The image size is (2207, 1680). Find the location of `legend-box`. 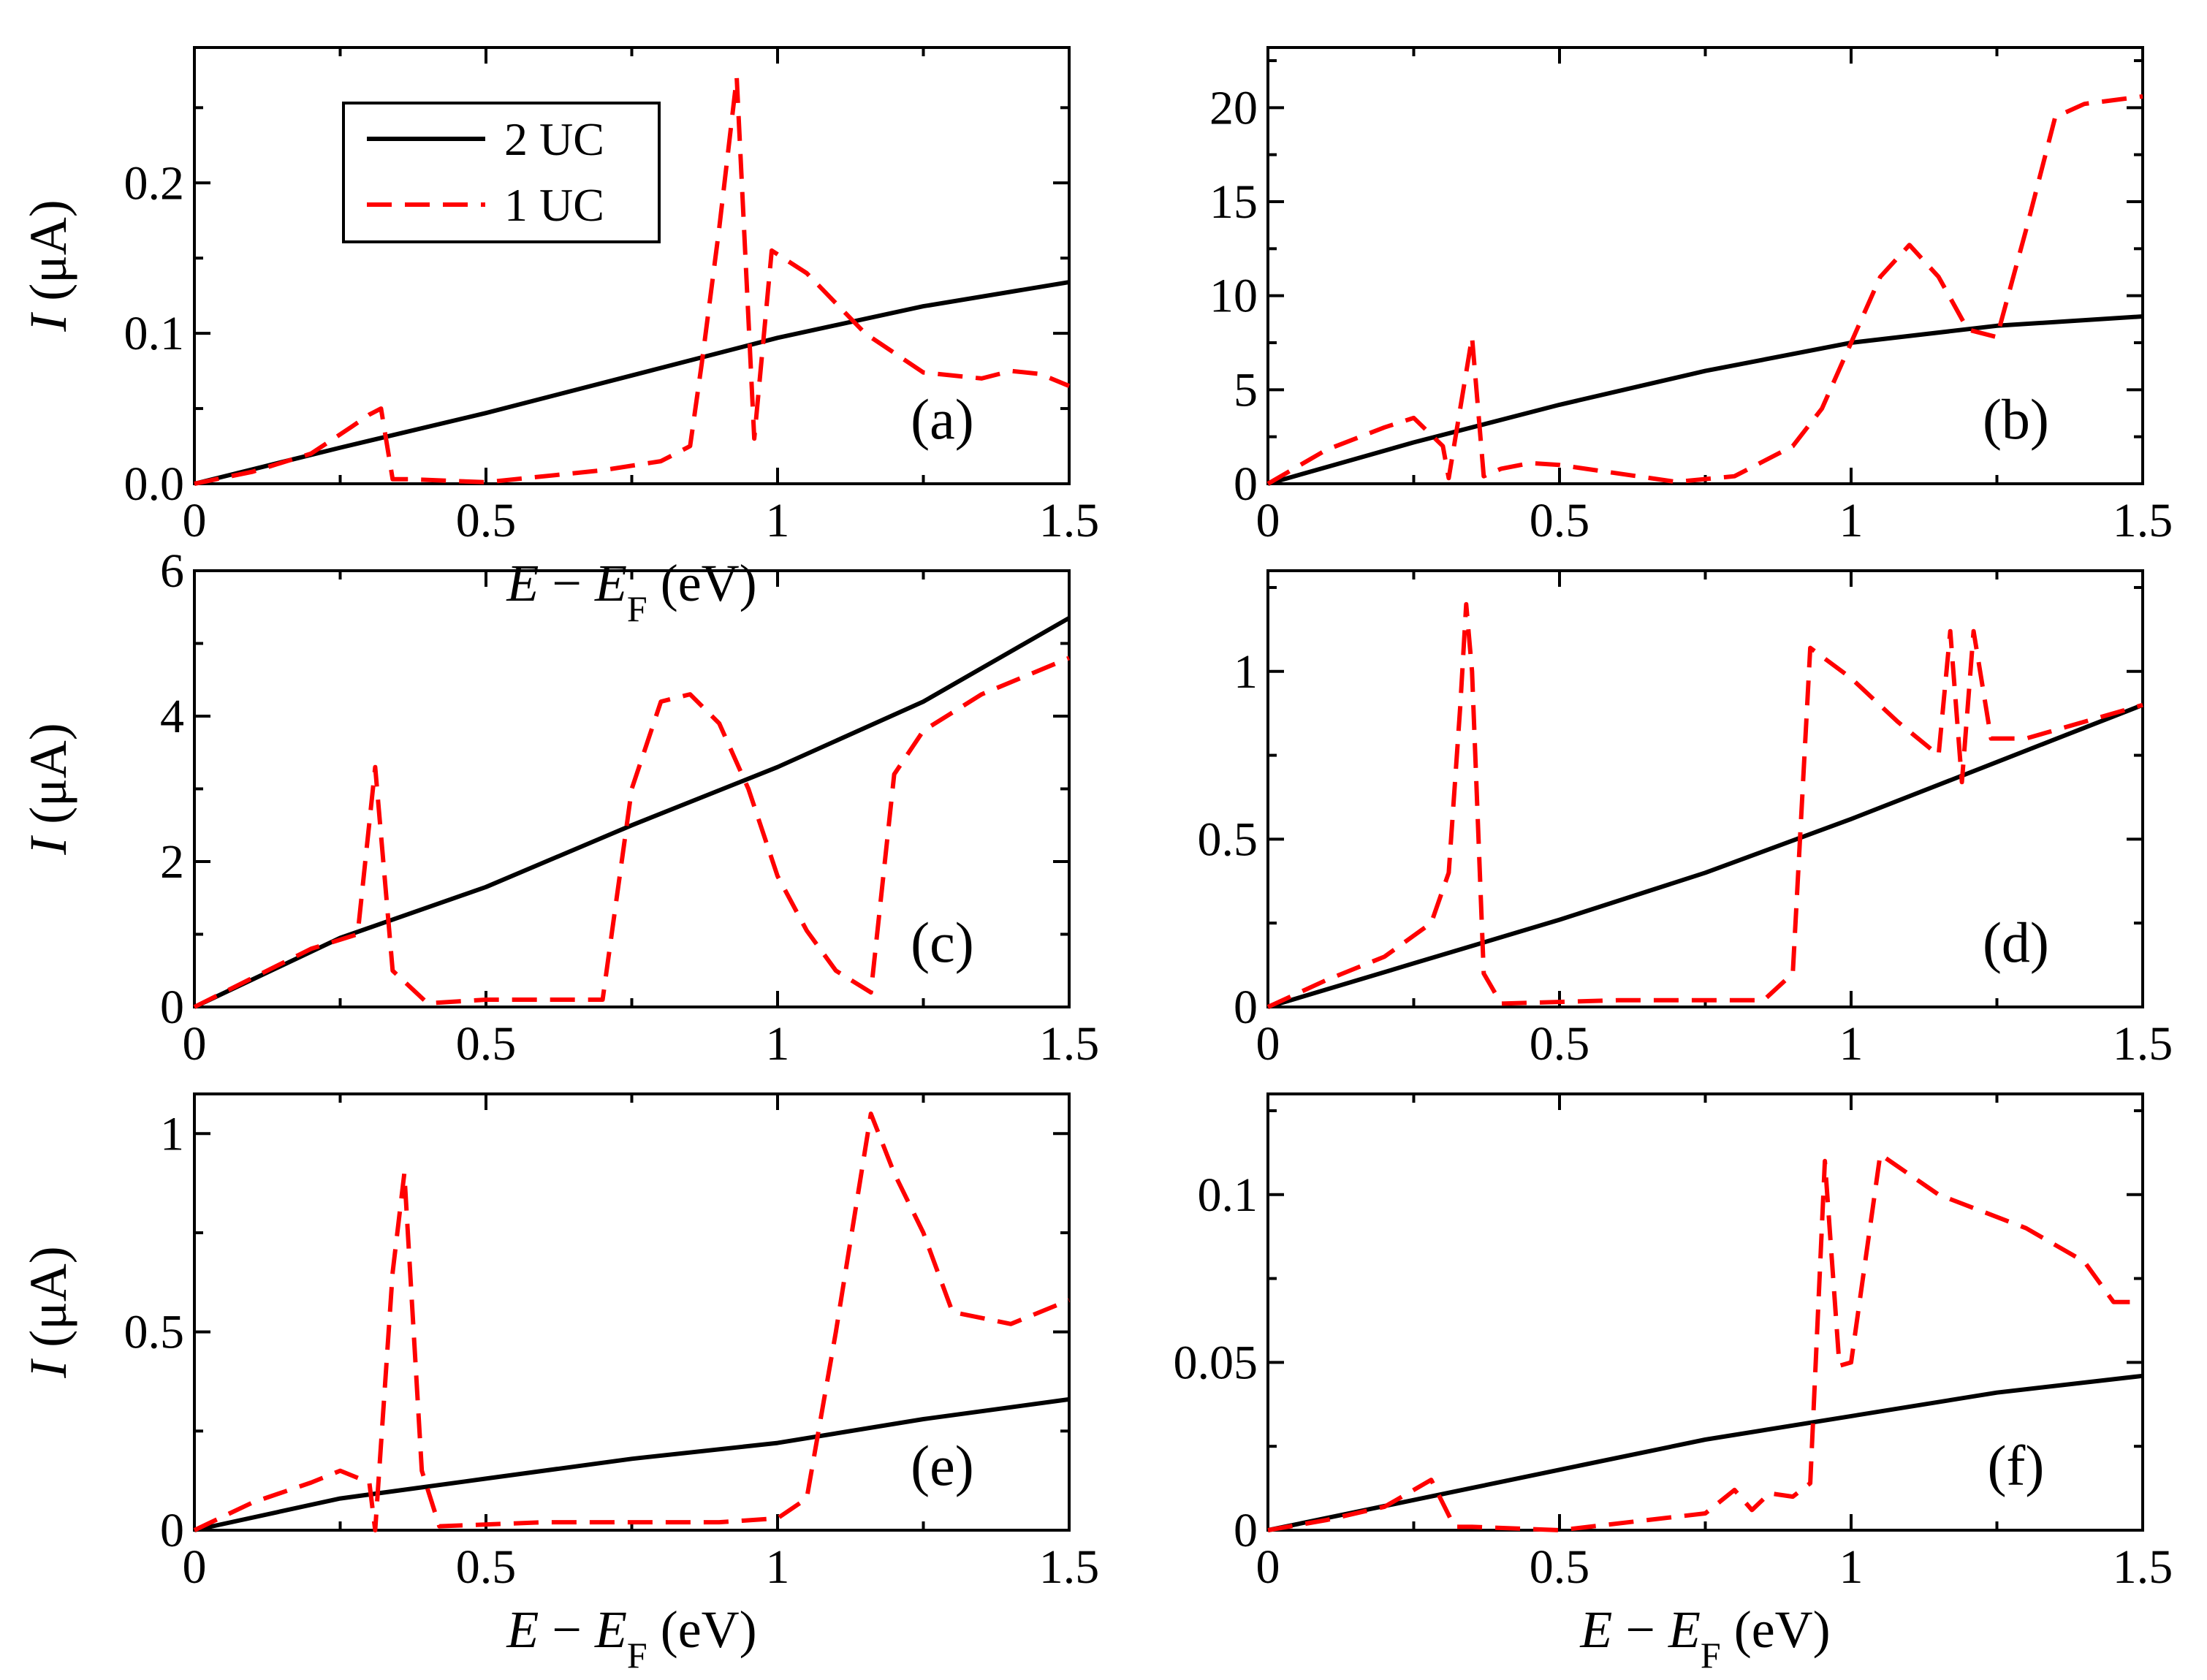

legend-box is located at coordinates (501, 172).